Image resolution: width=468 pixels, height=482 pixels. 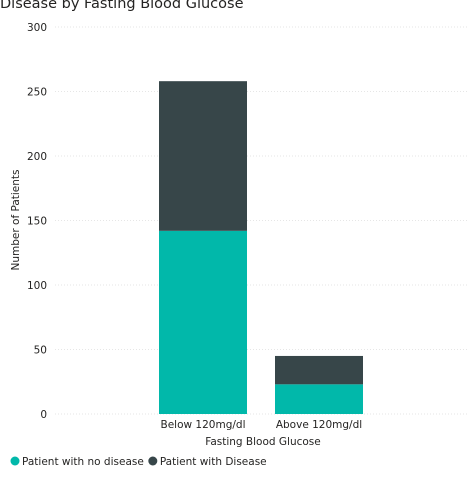 I want to click on x-tick-label: Above 120mg/dl, so click(x=319, y=425).